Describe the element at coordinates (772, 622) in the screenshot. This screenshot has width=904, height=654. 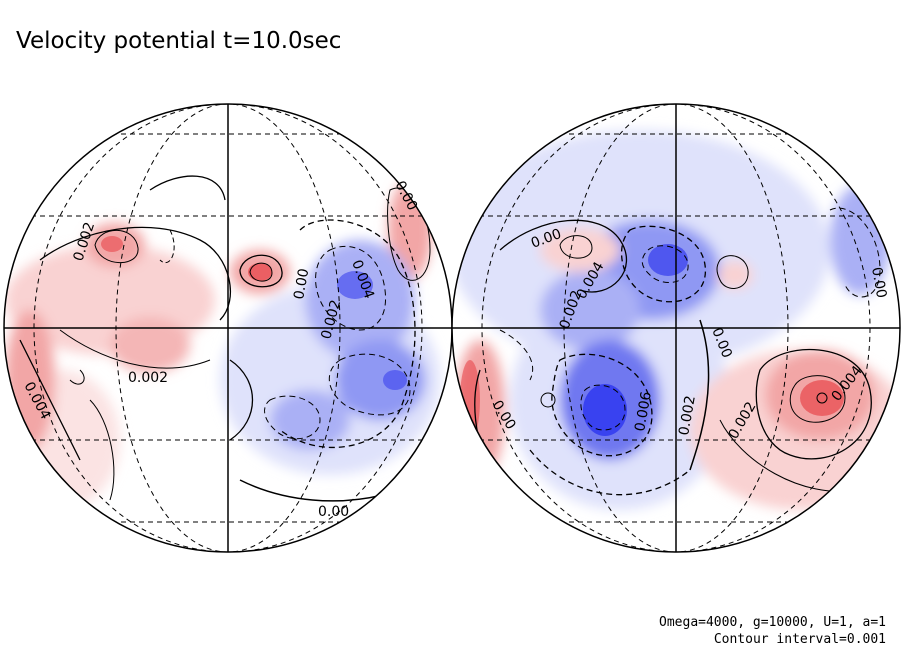
I see `footer-params: Omega=4000, g=10000, U=1, a=1` at that location.